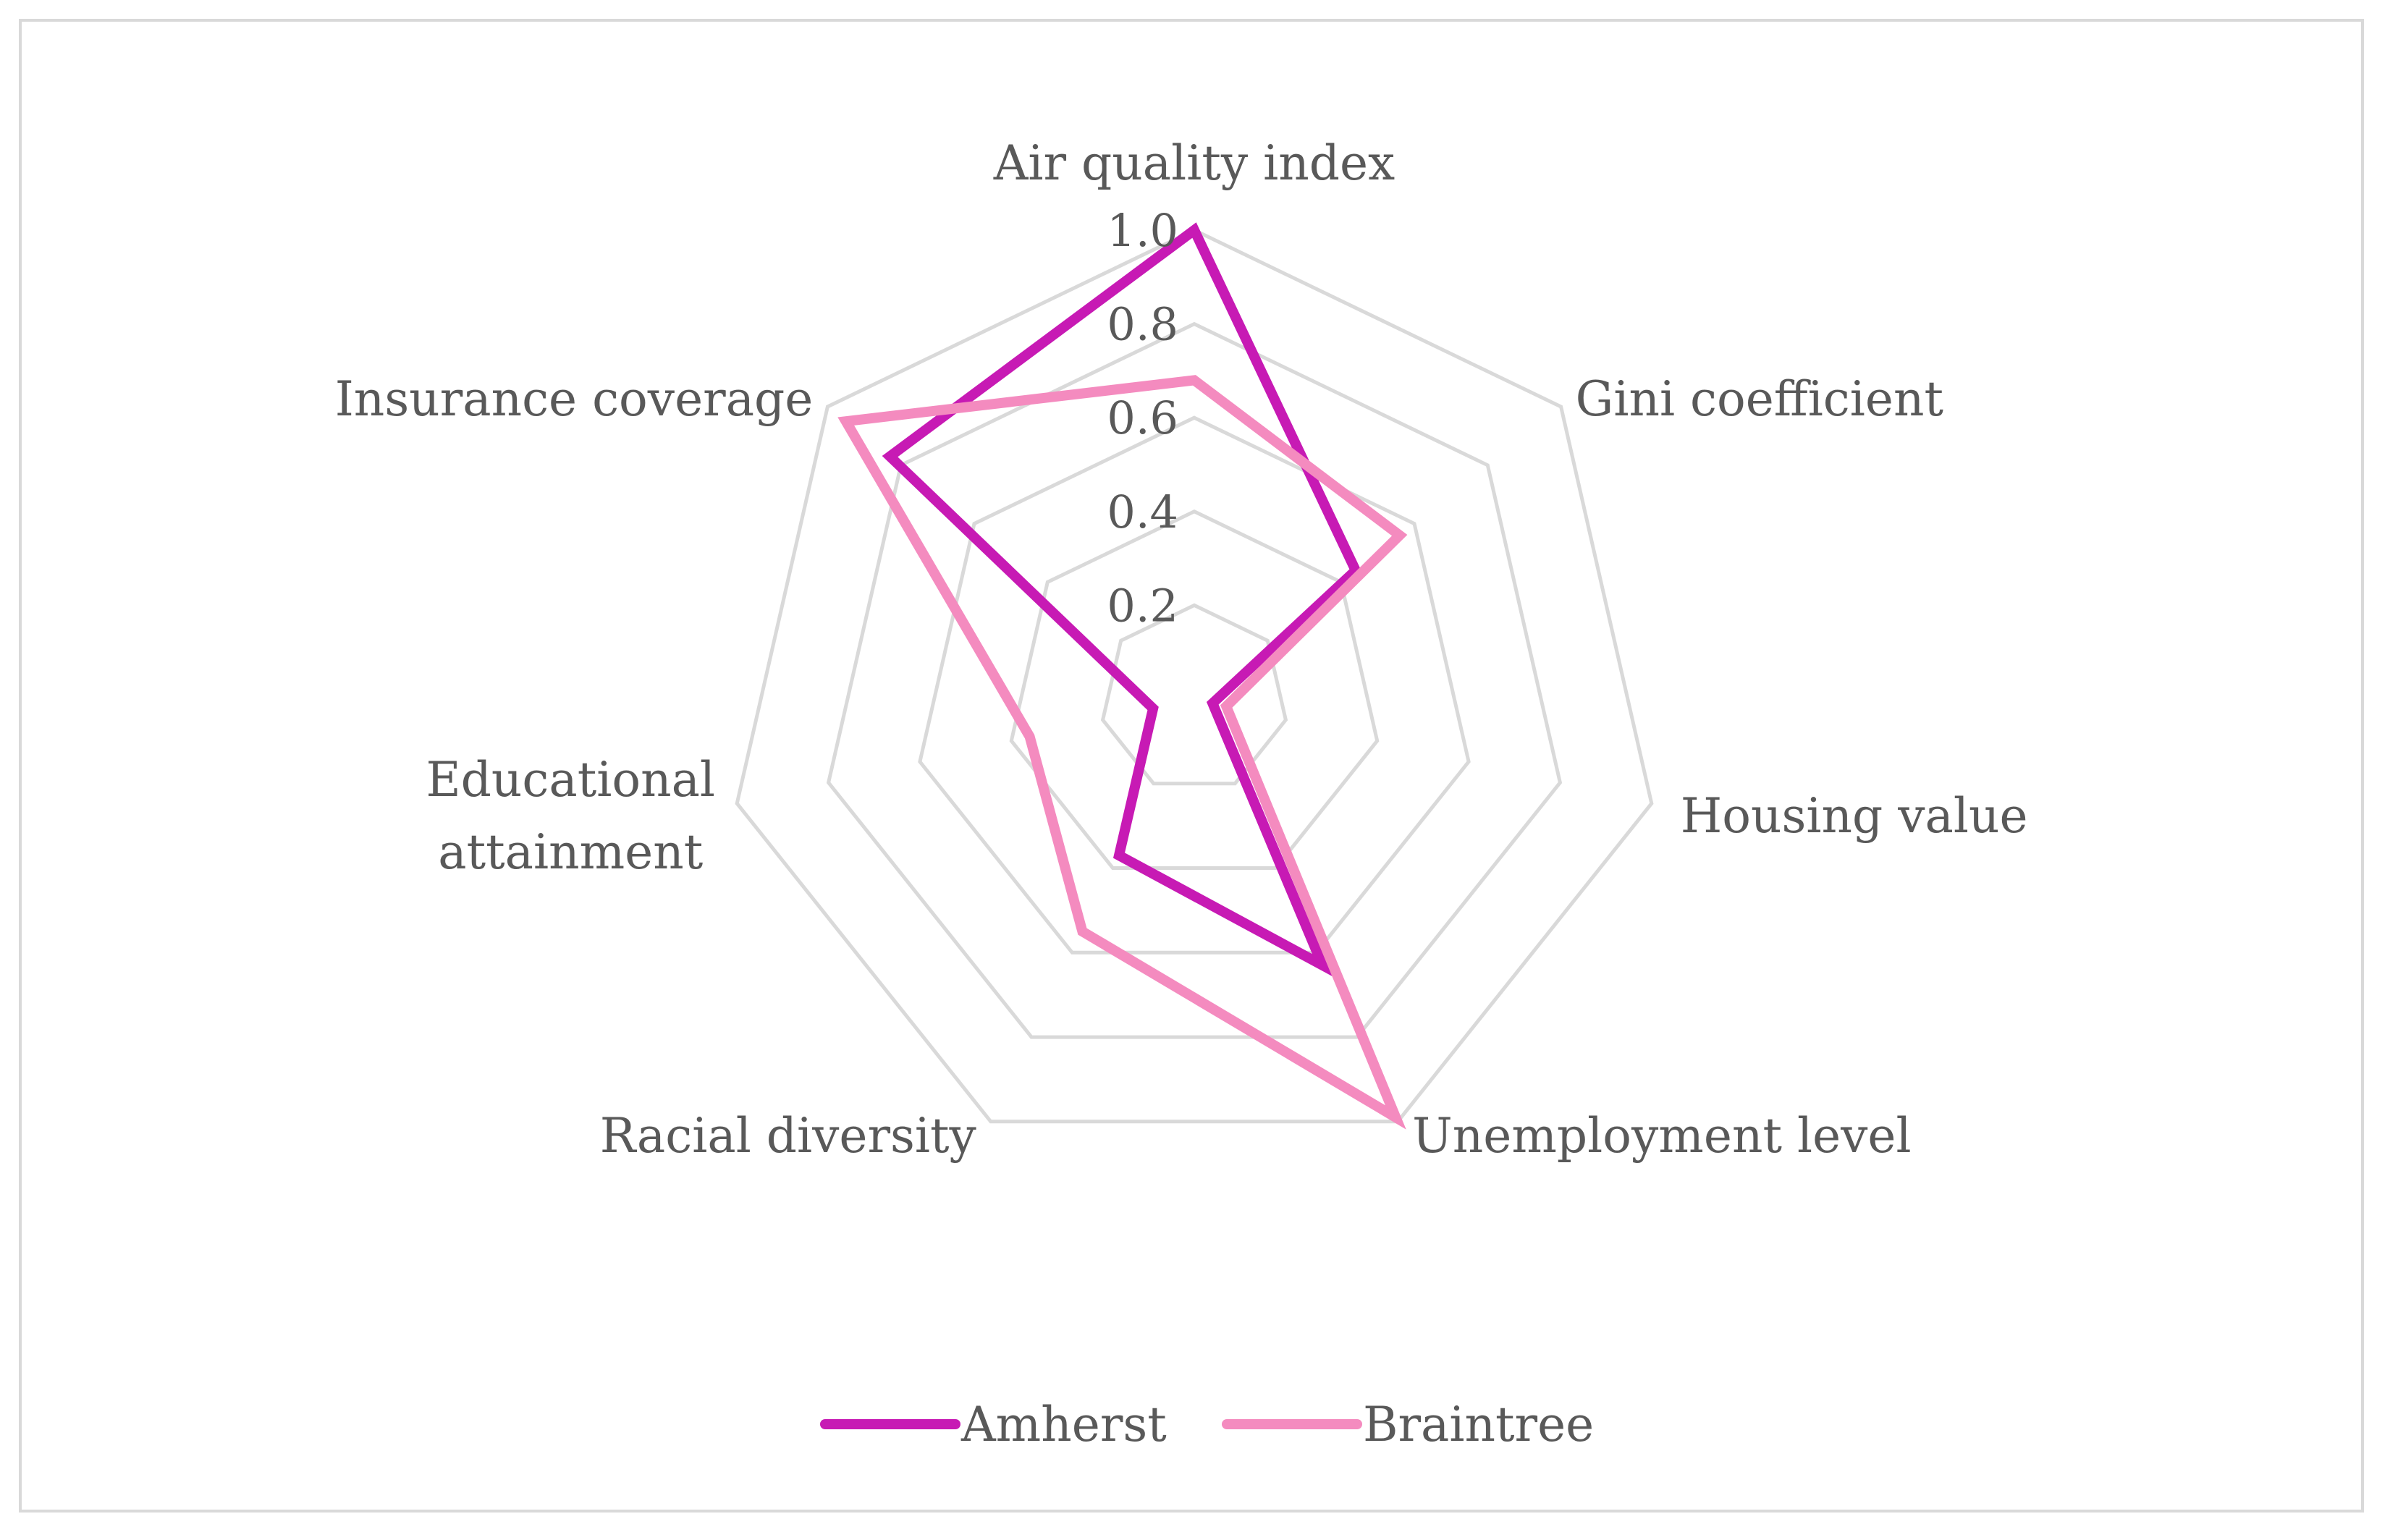 The height and width of the screenshot is (1540, 2390). Describe the element at coordinates (571, 816) in the screenshot. I see `category-label-educational-attainment: Educational attainment` at that location.